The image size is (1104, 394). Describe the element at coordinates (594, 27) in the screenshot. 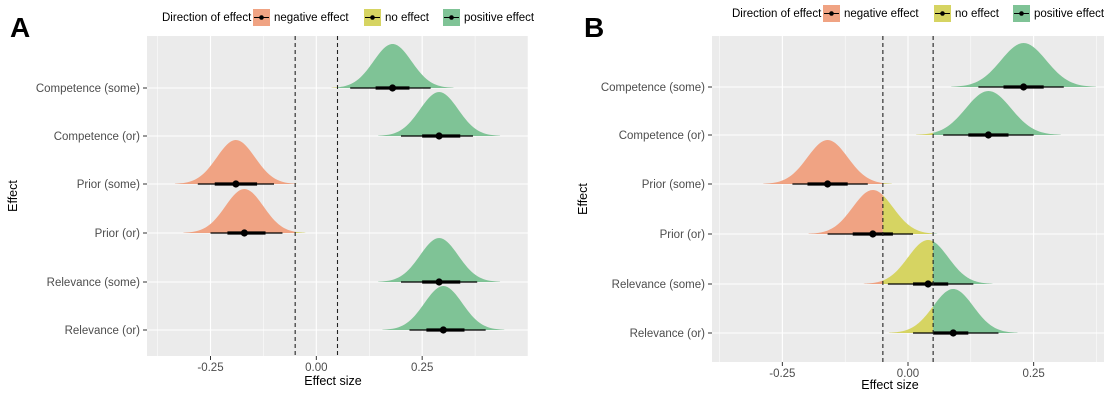

I see `panel-b-label: B` at that location.